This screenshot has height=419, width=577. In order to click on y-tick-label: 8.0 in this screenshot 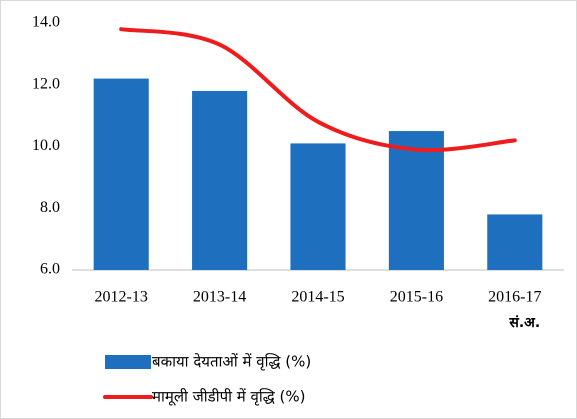, I will do `click(50, 207)`.